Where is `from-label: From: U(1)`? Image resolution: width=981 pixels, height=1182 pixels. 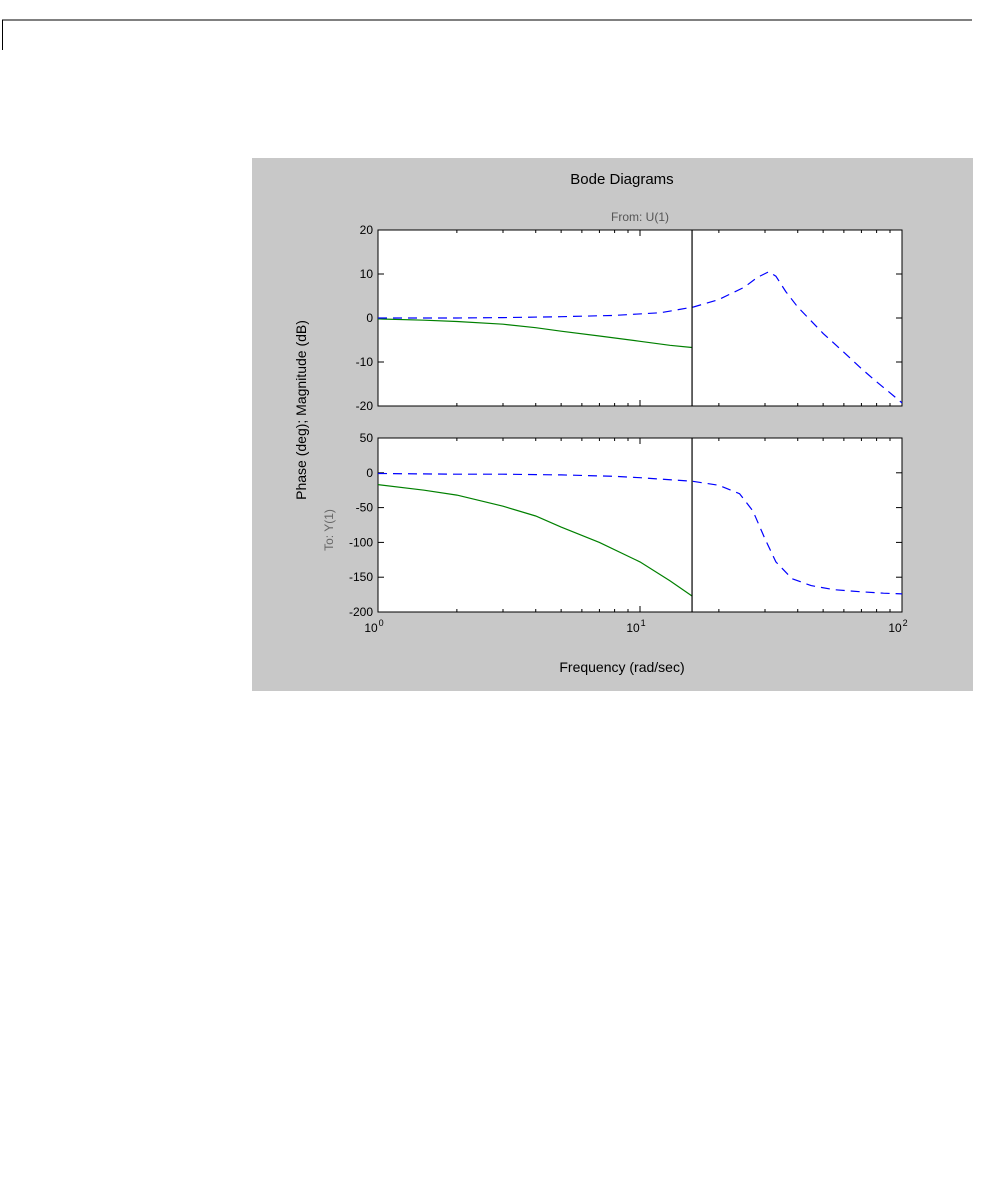
from-label: From: U(1) is located at coordinates (640, 217).